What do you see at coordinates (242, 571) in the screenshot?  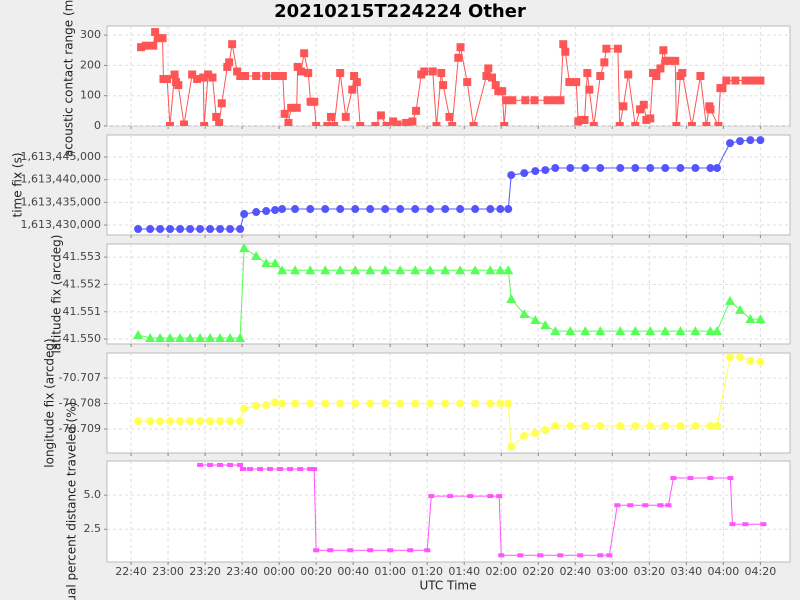 I see `x-tick-label: 23:40` at bounding box center [242, 571].